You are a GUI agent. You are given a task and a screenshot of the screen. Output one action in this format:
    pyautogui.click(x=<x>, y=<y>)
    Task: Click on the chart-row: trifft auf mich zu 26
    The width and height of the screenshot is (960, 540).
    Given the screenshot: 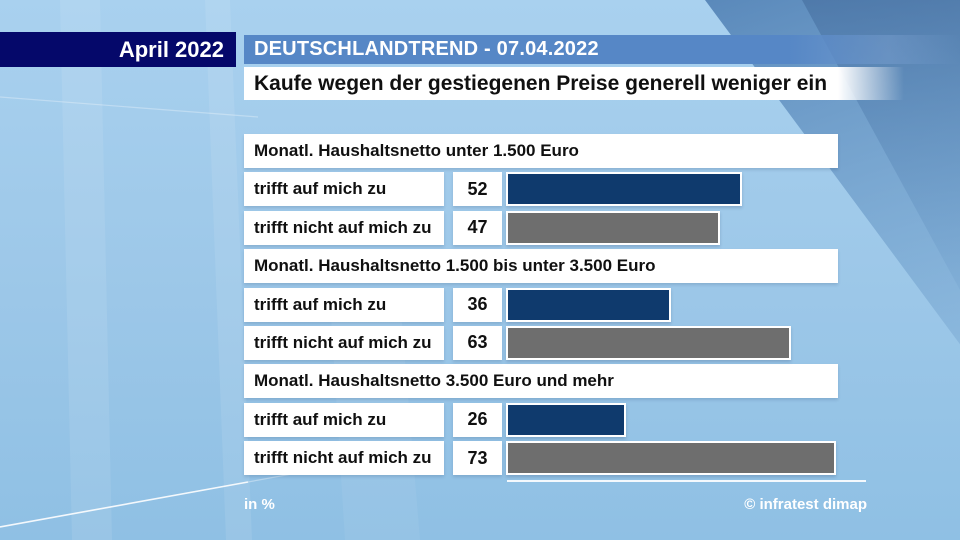 What is the action you would take?
    pyautogui.click(x=602, y=419)
    